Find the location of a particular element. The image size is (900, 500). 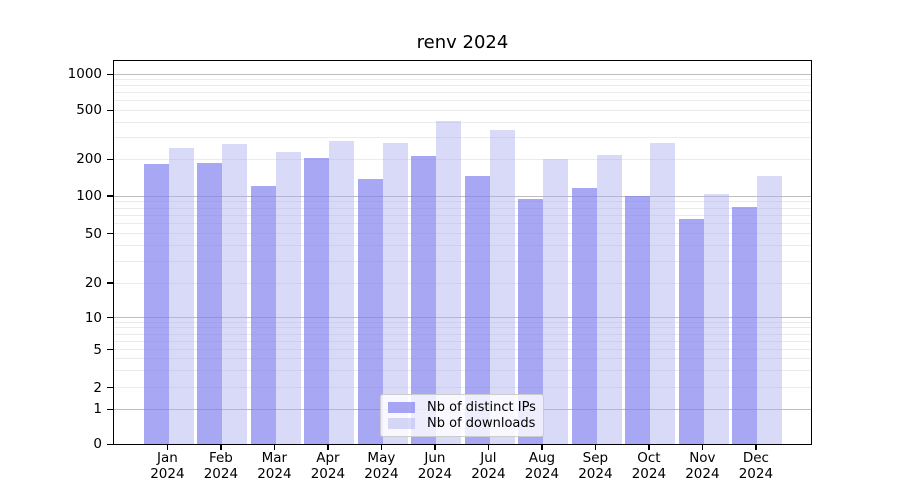

bar-distinct-ips-feb is located at coordinates (210, 303).